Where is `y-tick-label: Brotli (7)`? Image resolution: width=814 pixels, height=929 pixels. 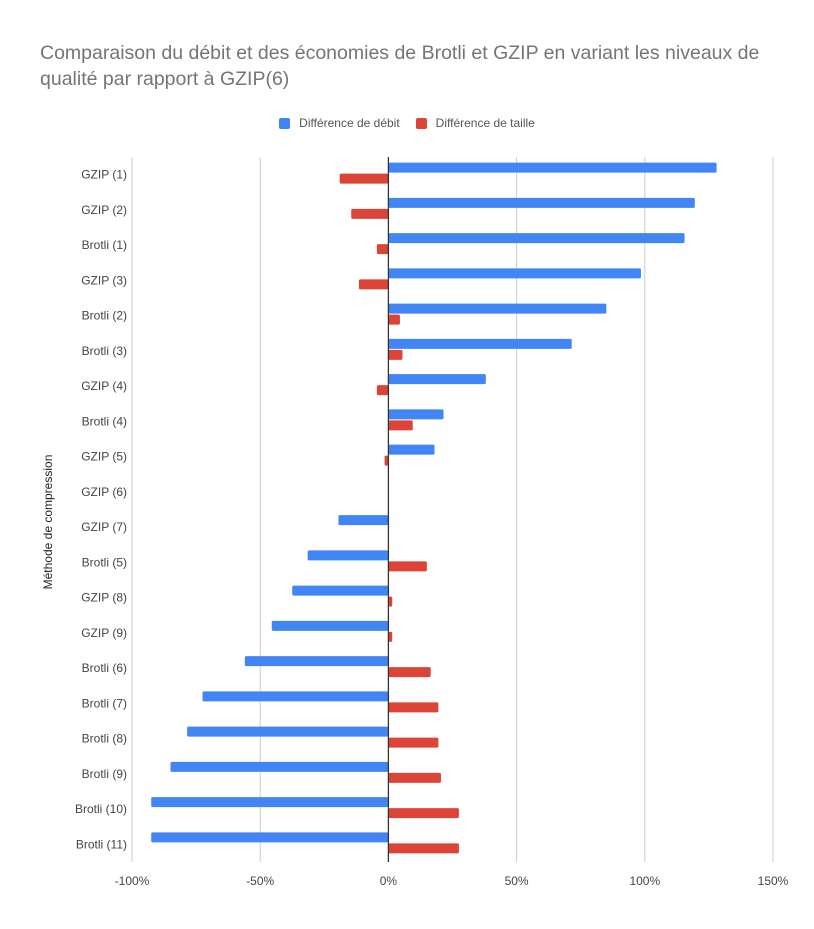 y-tick-label: Brotli (7) is located at coordinates (104, 703).